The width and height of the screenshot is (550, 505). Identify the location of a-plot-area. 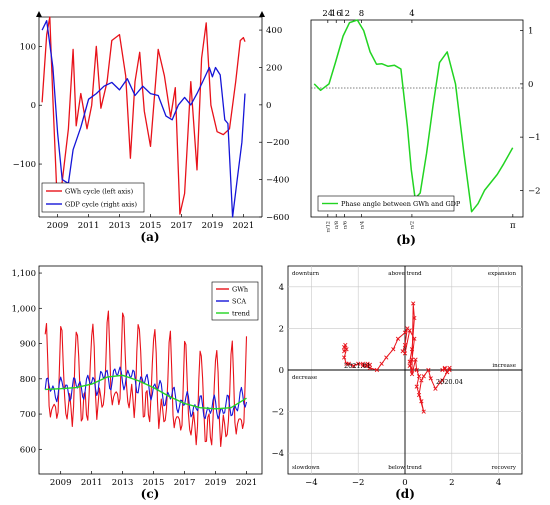
(143, 117).